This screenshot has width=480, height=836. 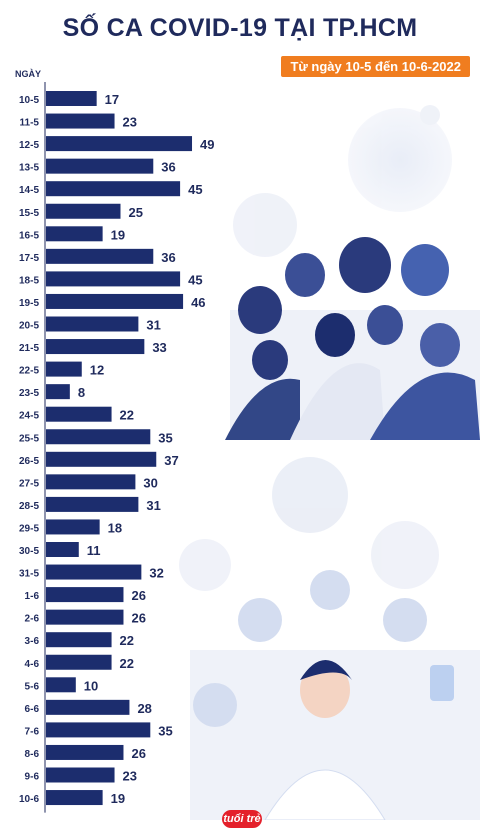 What do you see at coordinates (115, 527) in the screenshot?
I see `data-label: 18` at bounding box center [115, 527].